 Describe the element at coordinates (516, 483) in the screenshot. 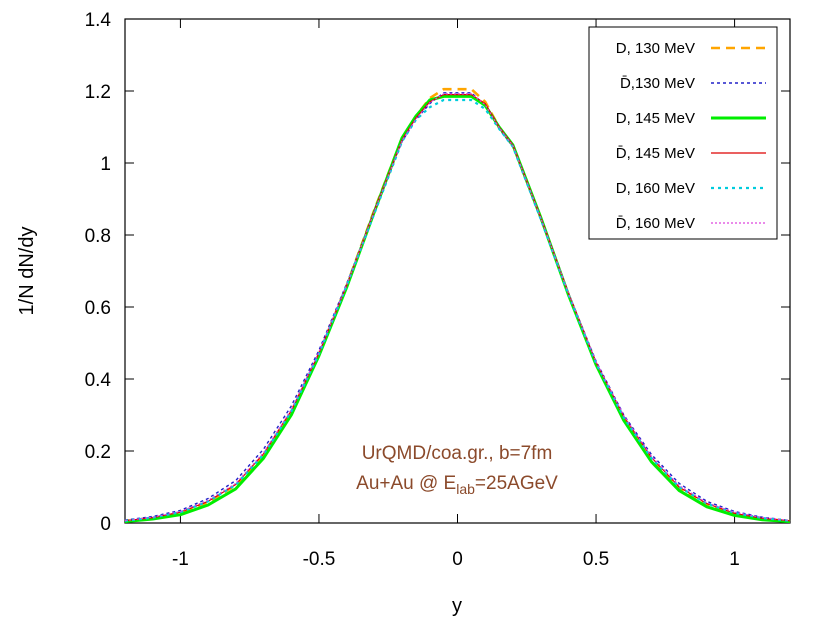

I see `annotation-line-2-suffix: =25AGeV` at that location.